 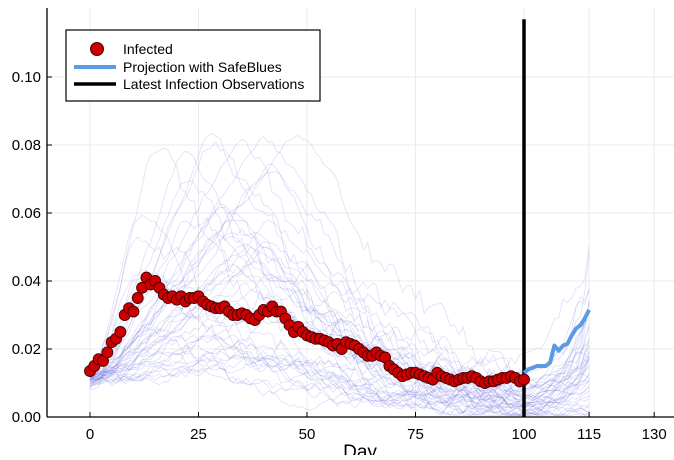 What do you see at coordinates (654, 434) in the screenshot?
I see `x-tick-label: 130` at bounding box center [654, 434].